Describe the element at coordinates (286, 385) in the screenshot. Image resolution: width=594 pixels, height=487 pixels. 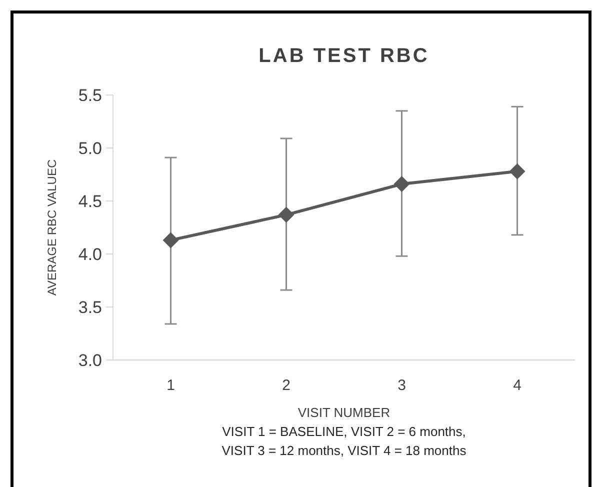
I see `x-tick-label: 2` at that location.